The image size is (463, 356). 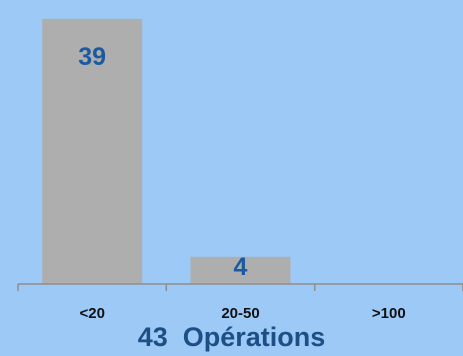 I want to click on chart-caption: 43 Opérations, so click(x=231, y=337).